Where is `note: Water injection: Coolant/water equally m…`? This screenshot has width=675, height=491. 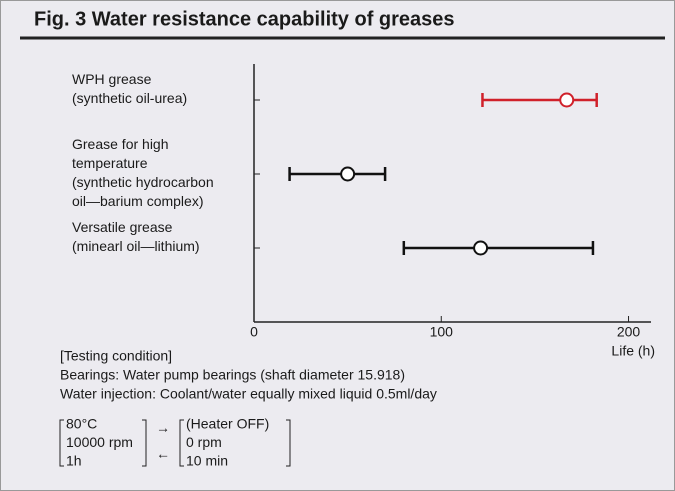 note: Water injection: Coolant/water equally m… is located at coordinates (248, 394).